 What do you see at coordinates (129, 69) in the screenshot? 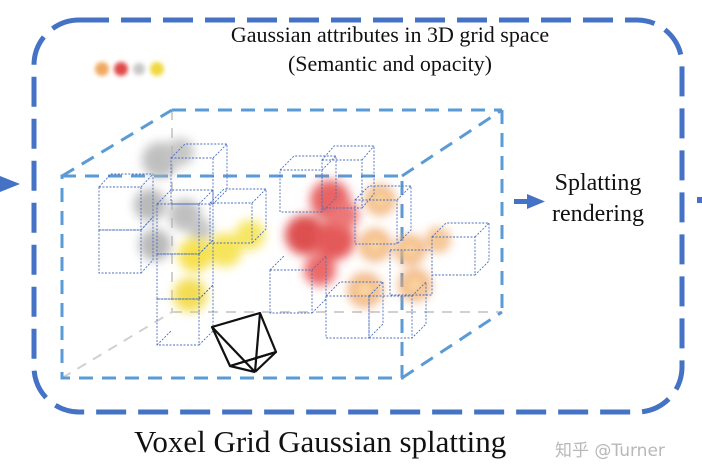
I see `legend-swatches` at bounding box center [129, 69].